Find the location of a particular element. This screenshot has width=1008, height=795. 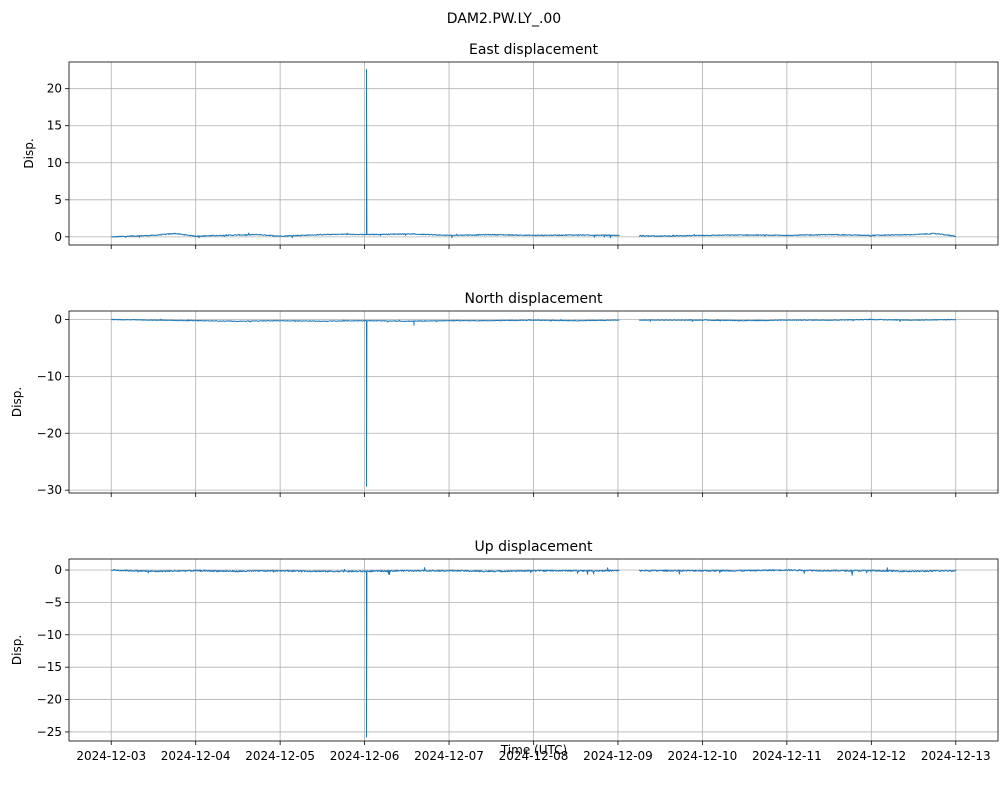

x-tick-label: 2024-12-08 is located at coordinates (534, 756).